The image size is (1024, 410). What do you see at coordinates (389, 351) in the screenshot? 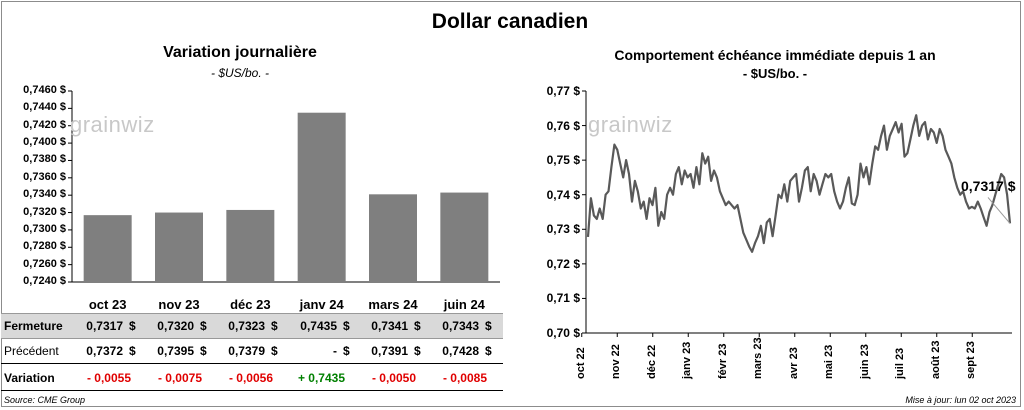
I see `table-cell: 0,7391` at bounding box center [389, 351].